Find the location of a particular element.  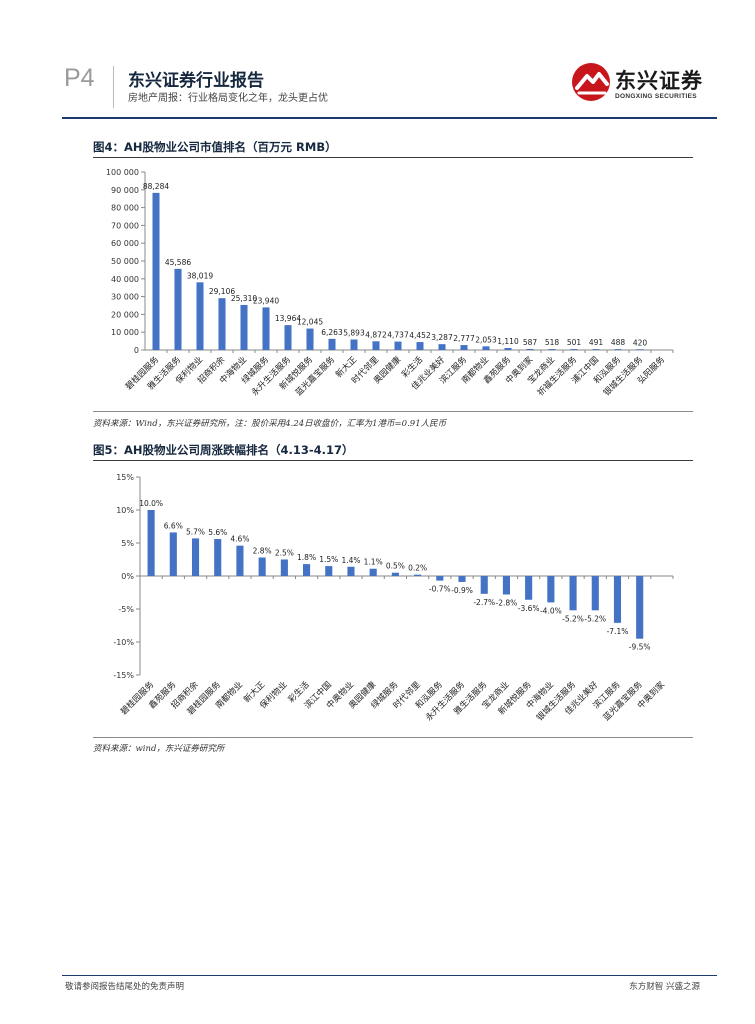

data-label: -9.5% is located at coordinates (640, 647).